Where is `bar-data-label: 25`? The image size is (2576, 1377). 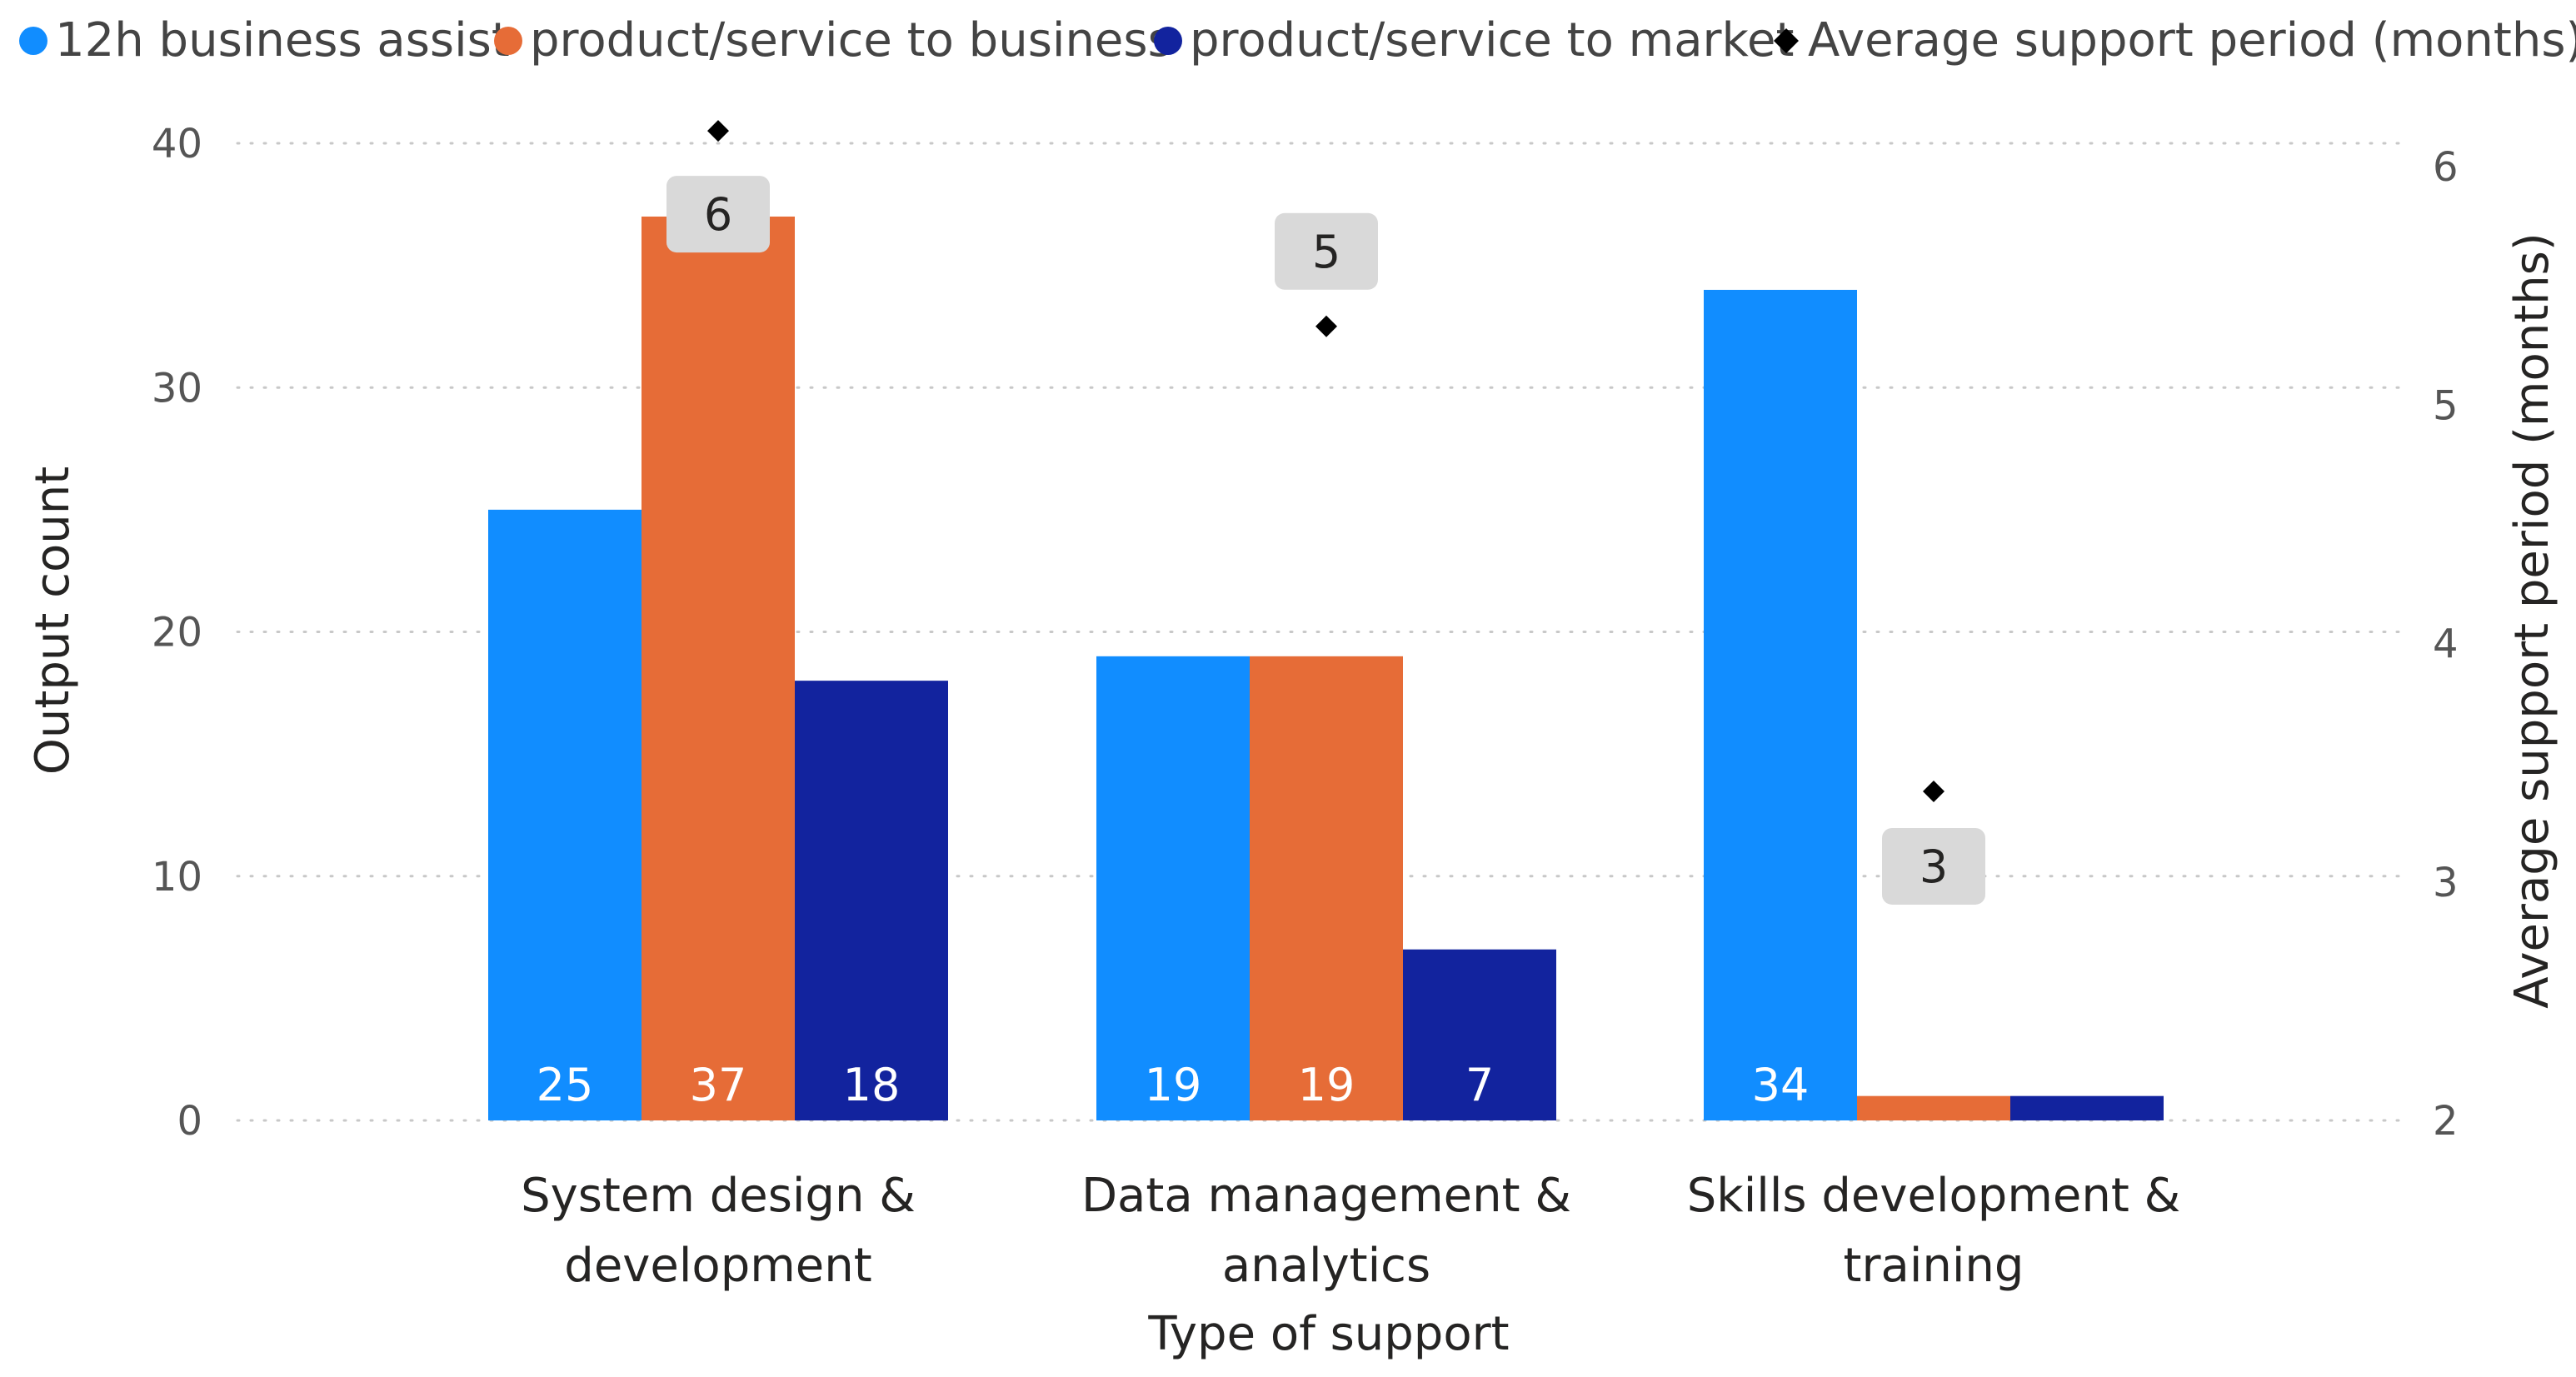 bar-data-label: 25 is located at coordinates (565, 1085).